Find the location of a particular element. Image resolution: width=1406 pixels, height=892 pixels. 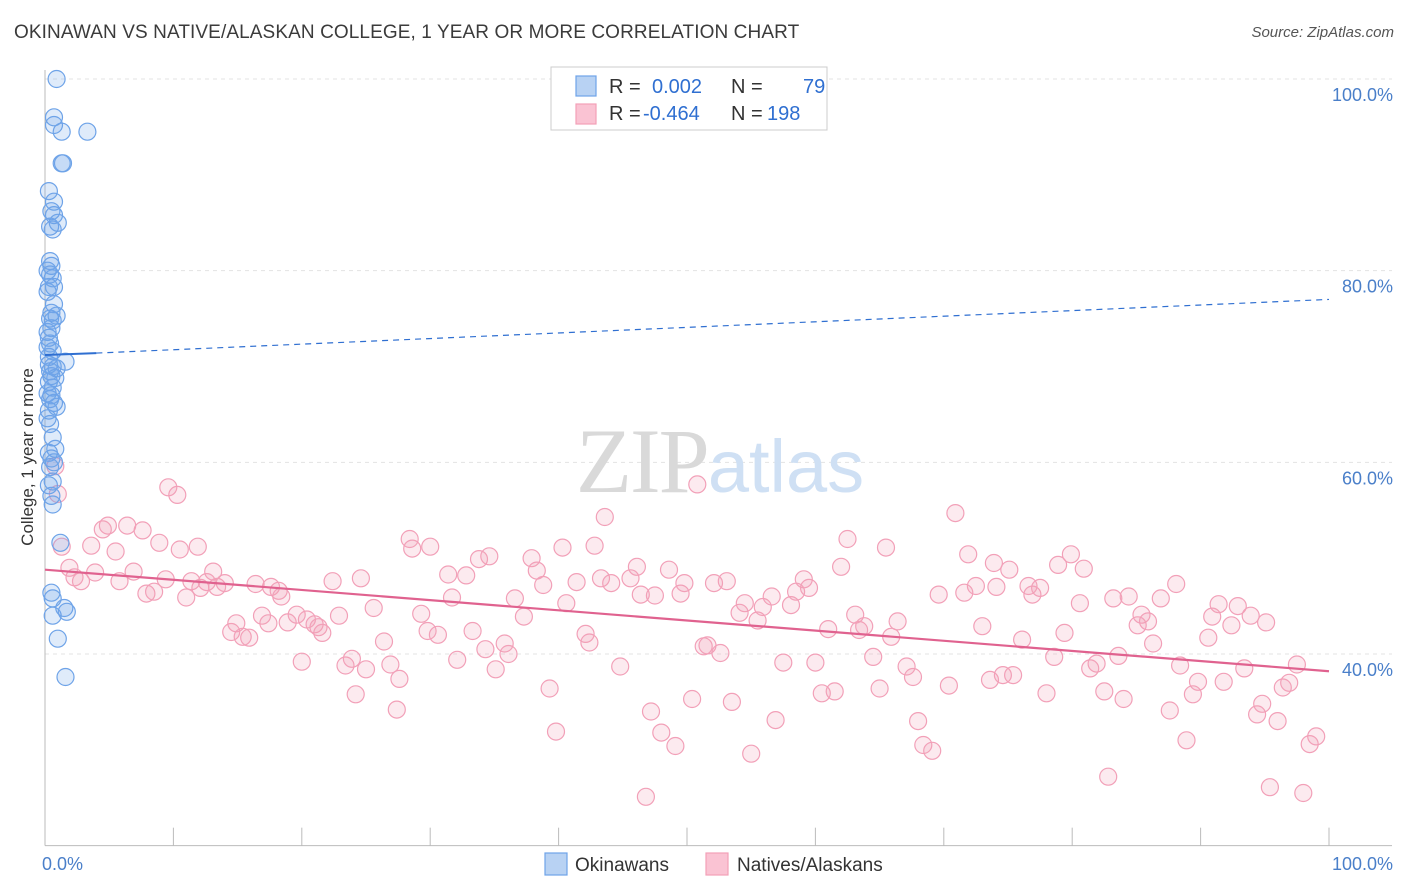

y-tick-labels: 40.0% 60.0% 80.0% 100.0% is located at coordinates (1362, 382).